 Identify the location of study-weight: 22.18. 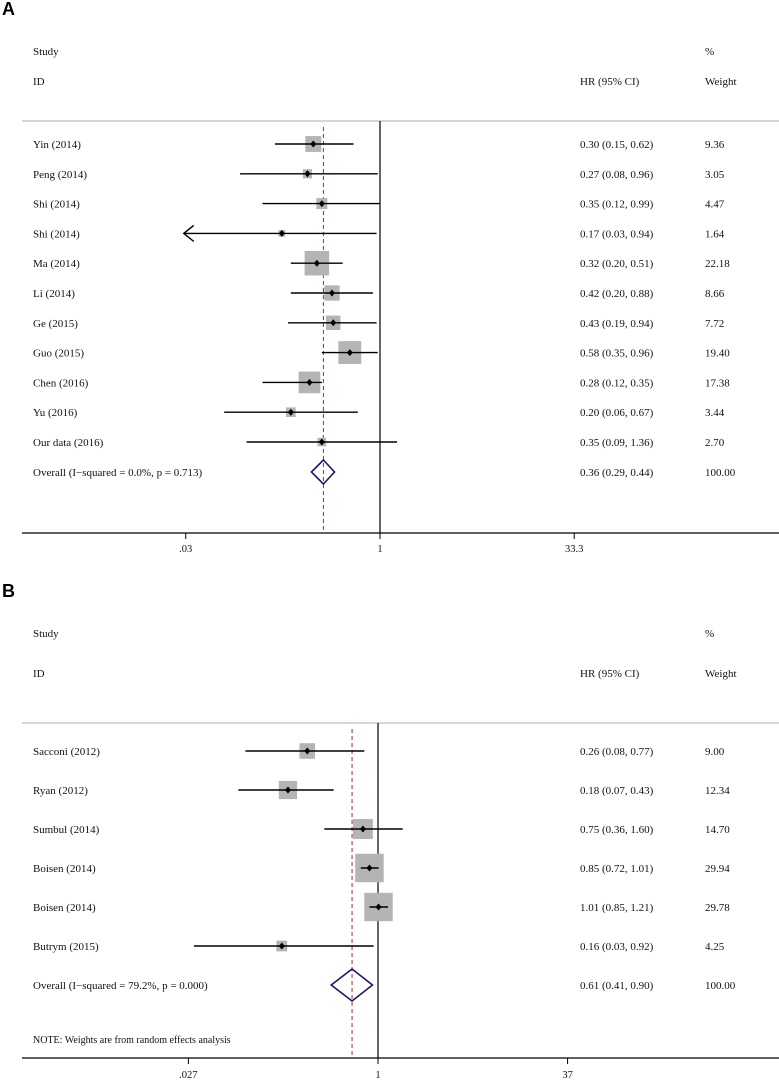
(717, 264).